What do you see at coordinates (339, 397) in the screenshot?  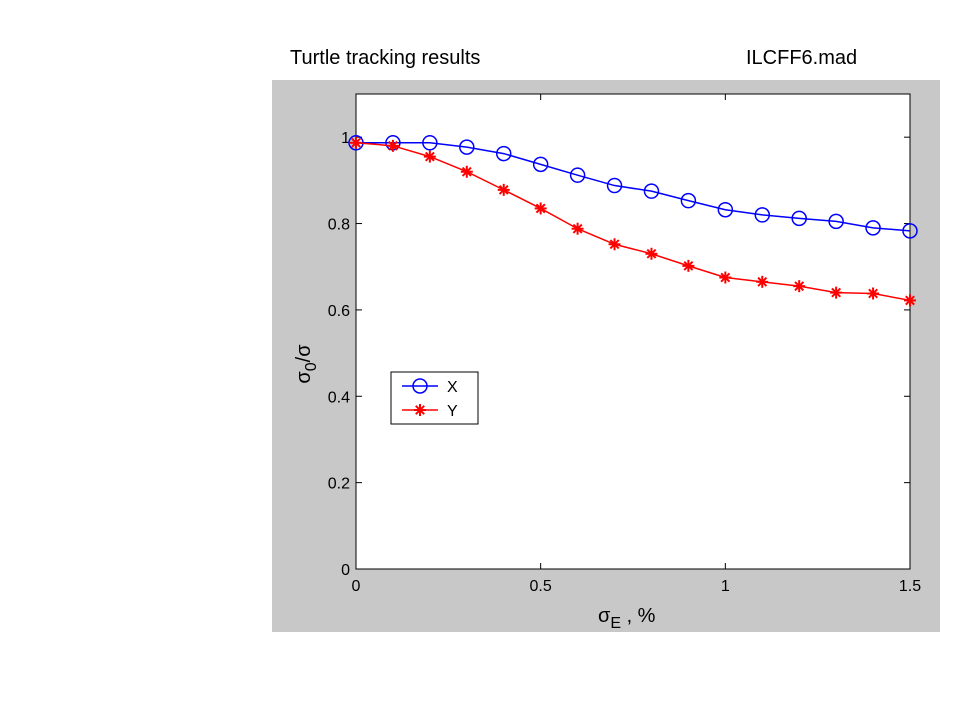 I see `y-tick-label: 0.4` at bounding box center [339, 397].